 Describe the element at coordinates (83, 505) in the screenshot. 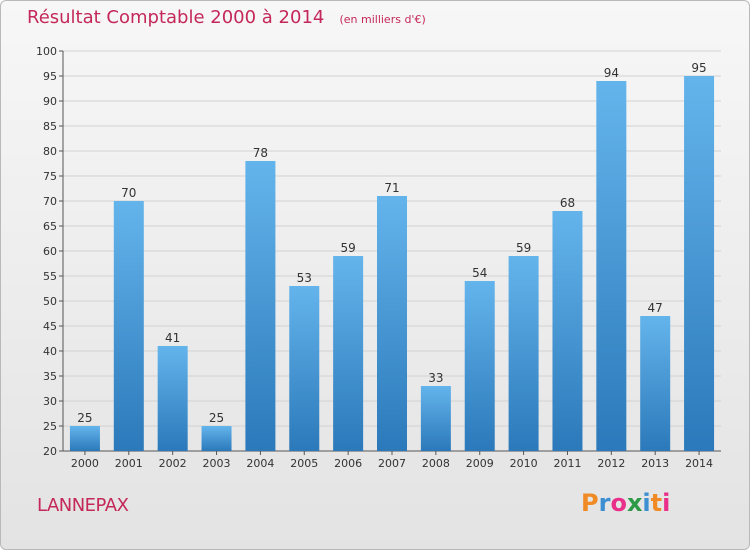

I see `commune-name: LANNEPAX` at that location.